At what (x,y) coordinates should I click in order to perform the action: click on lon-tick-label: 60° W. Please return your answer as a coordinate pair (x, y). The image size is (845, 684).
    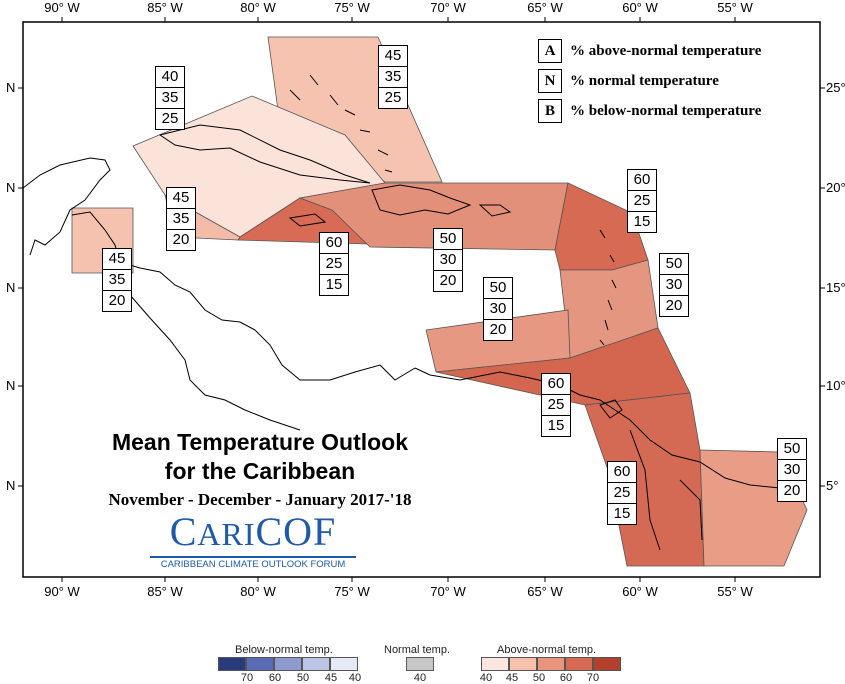
    Looking at the image, I should click on (640, 591).